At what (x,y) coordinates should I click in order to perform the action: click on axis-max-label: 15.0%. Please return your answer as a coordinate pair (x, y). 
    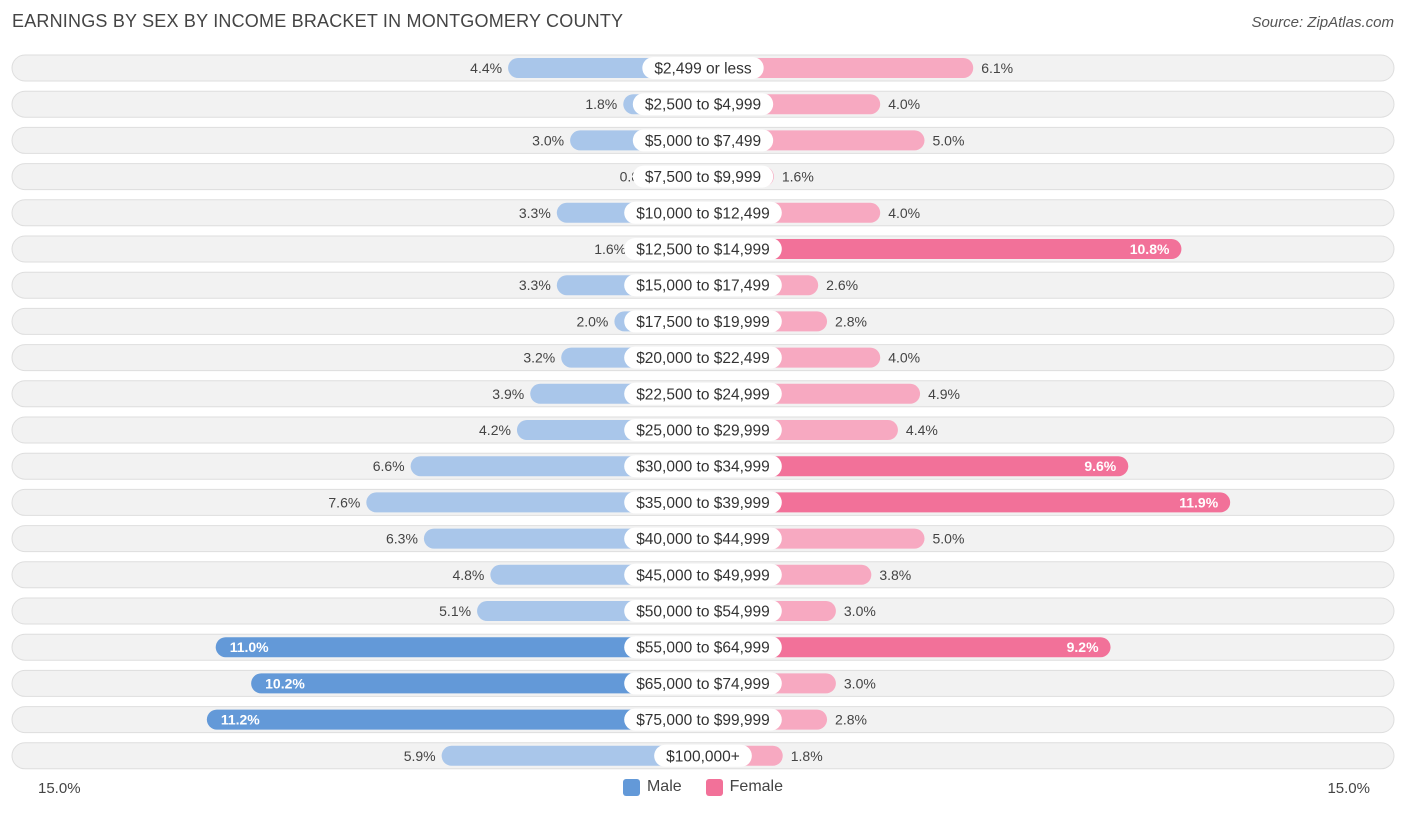
    Looking at the image, I should click on (1348, 788).